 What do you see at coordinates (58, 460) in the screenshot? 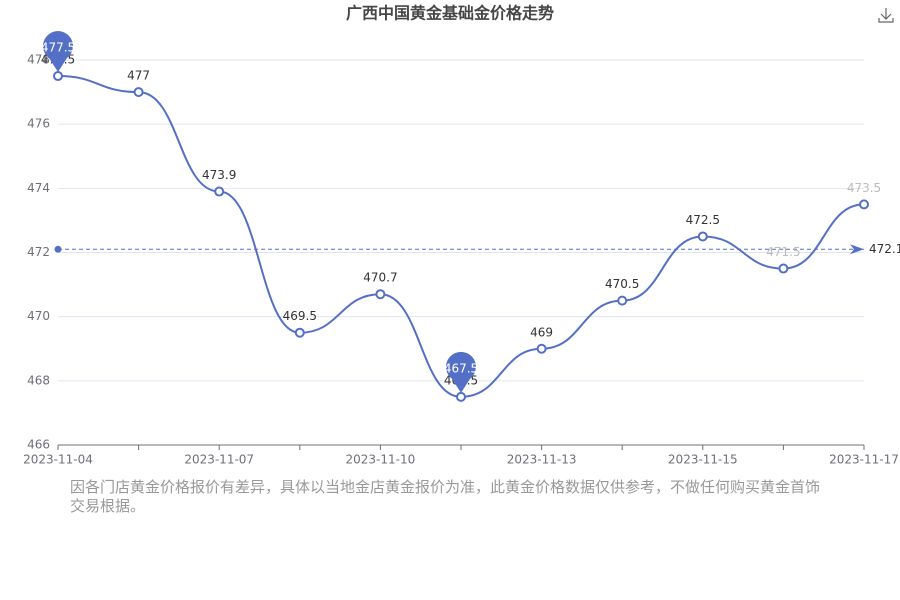
I see `x-tick-label: 2023-11-04` at bounding box center [58, 460].